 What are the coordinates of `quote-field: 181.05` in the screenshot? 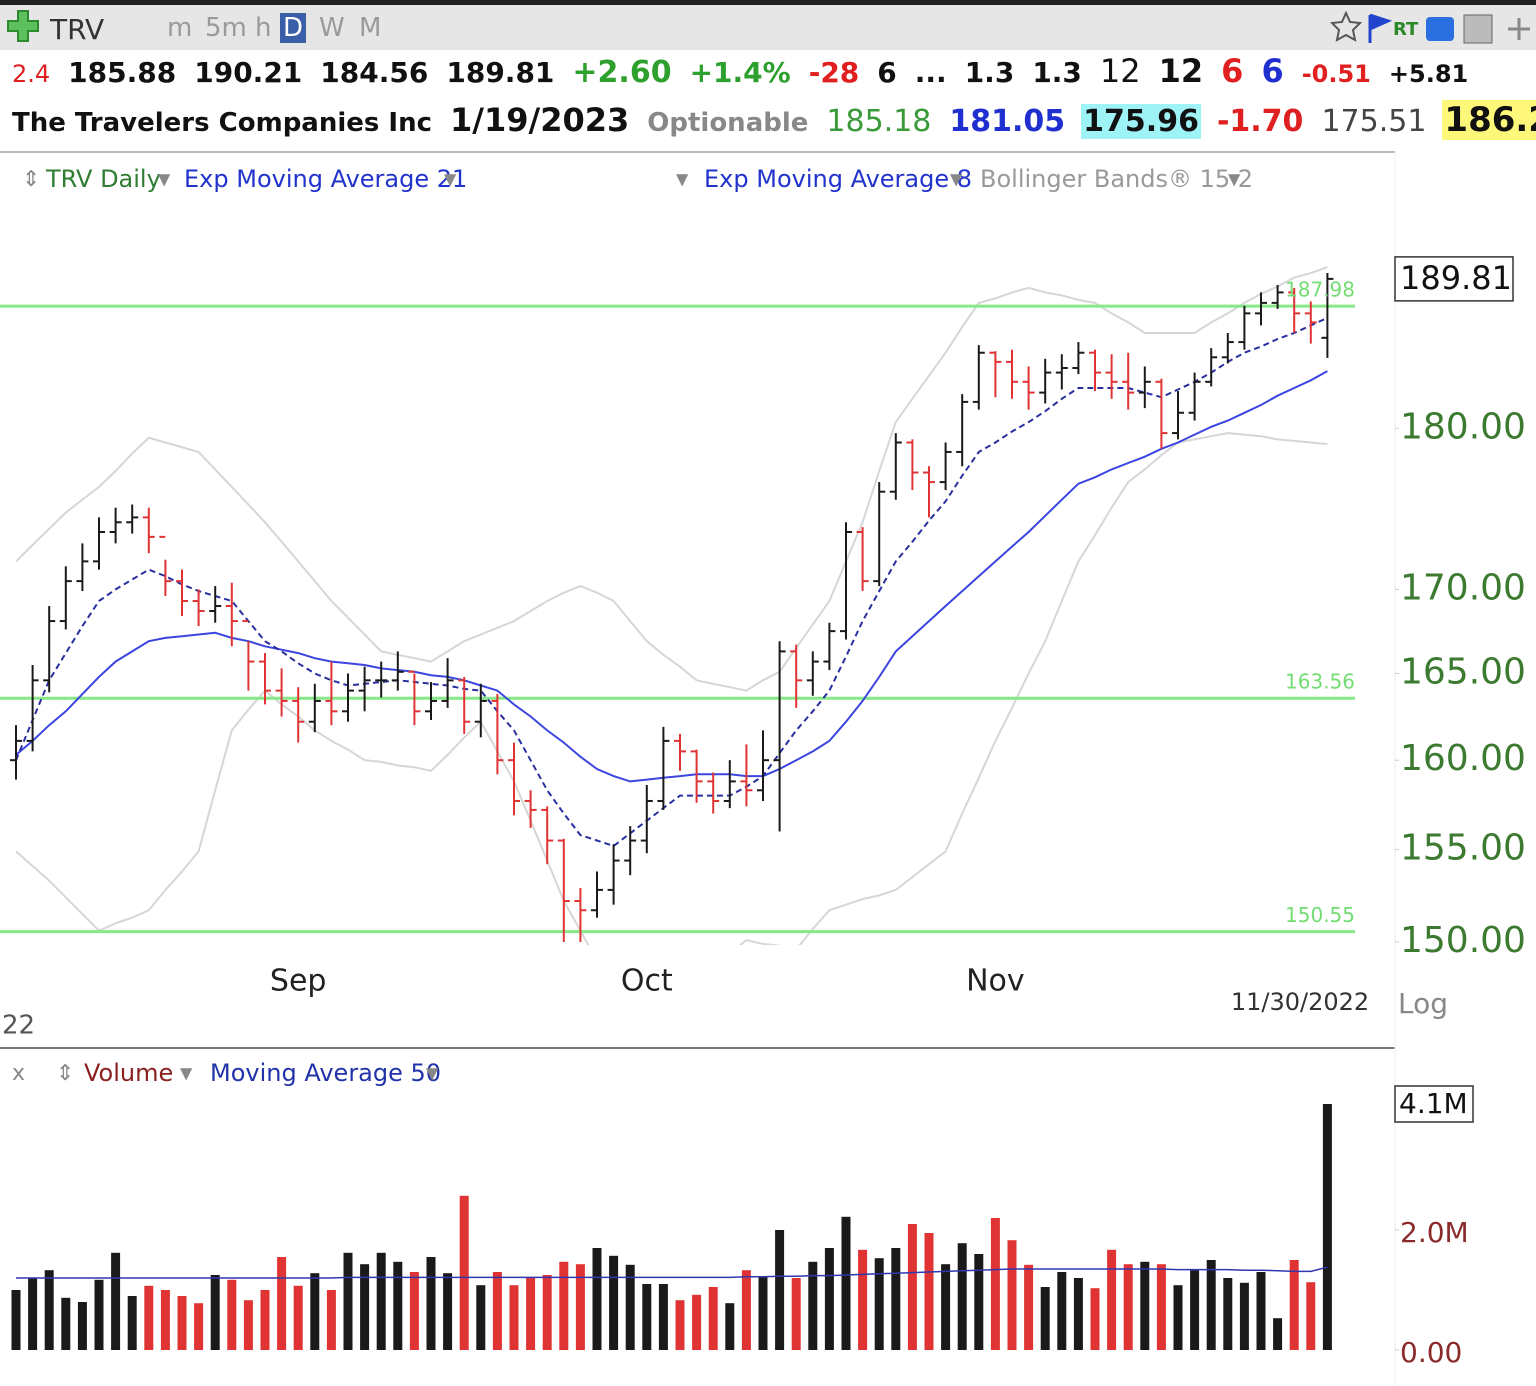 It's located at (1007, 121).